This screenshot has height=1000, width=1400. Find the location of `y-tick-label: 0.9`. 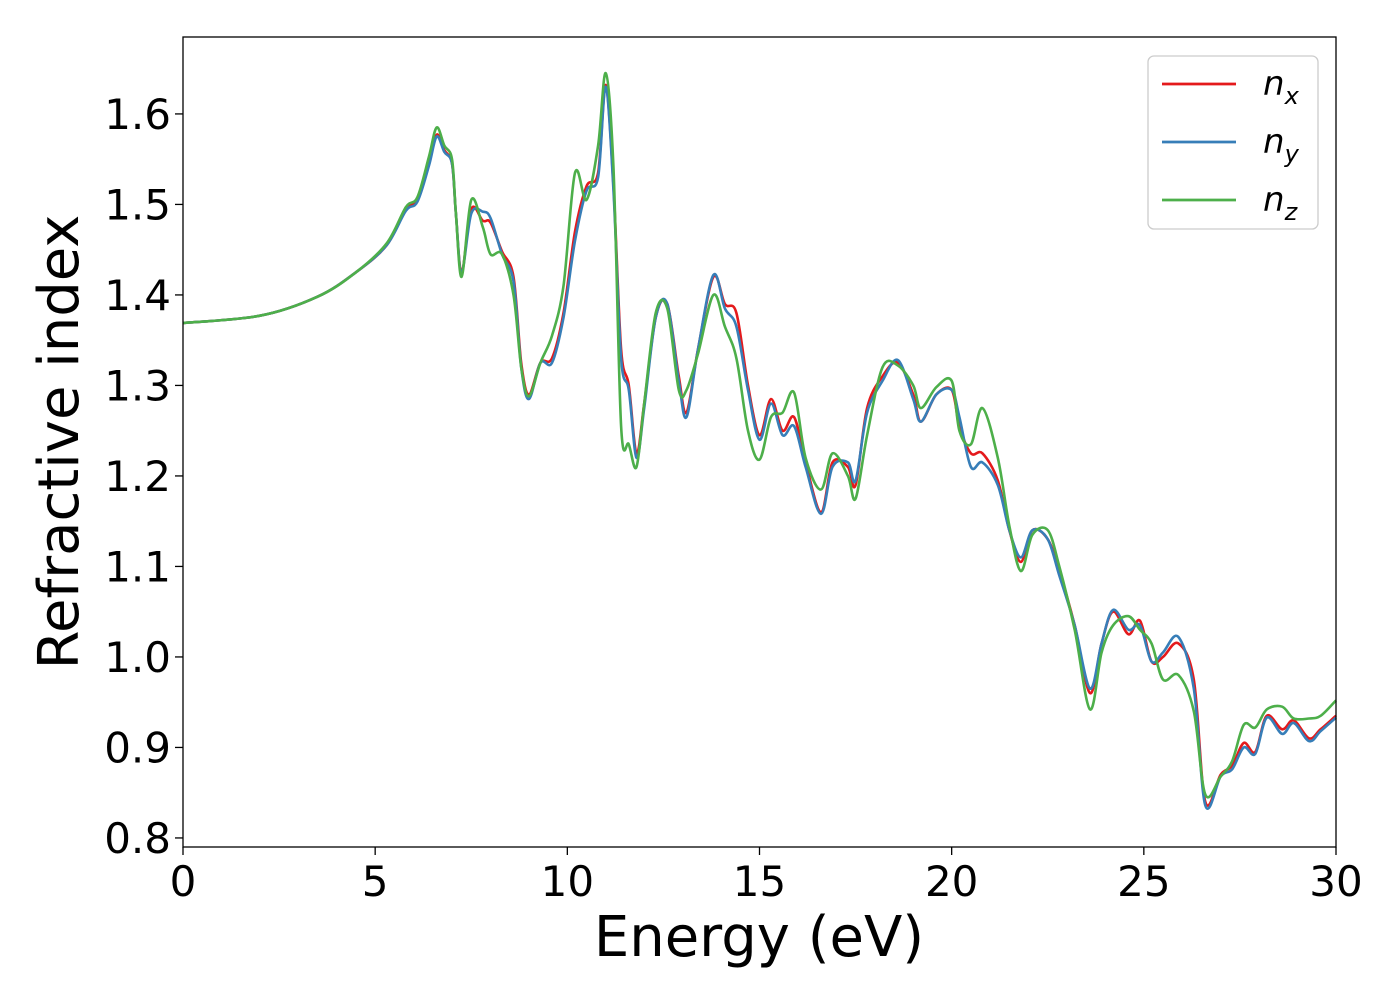

y-tick-label: 0.9 is located at coordinates (137, 747).